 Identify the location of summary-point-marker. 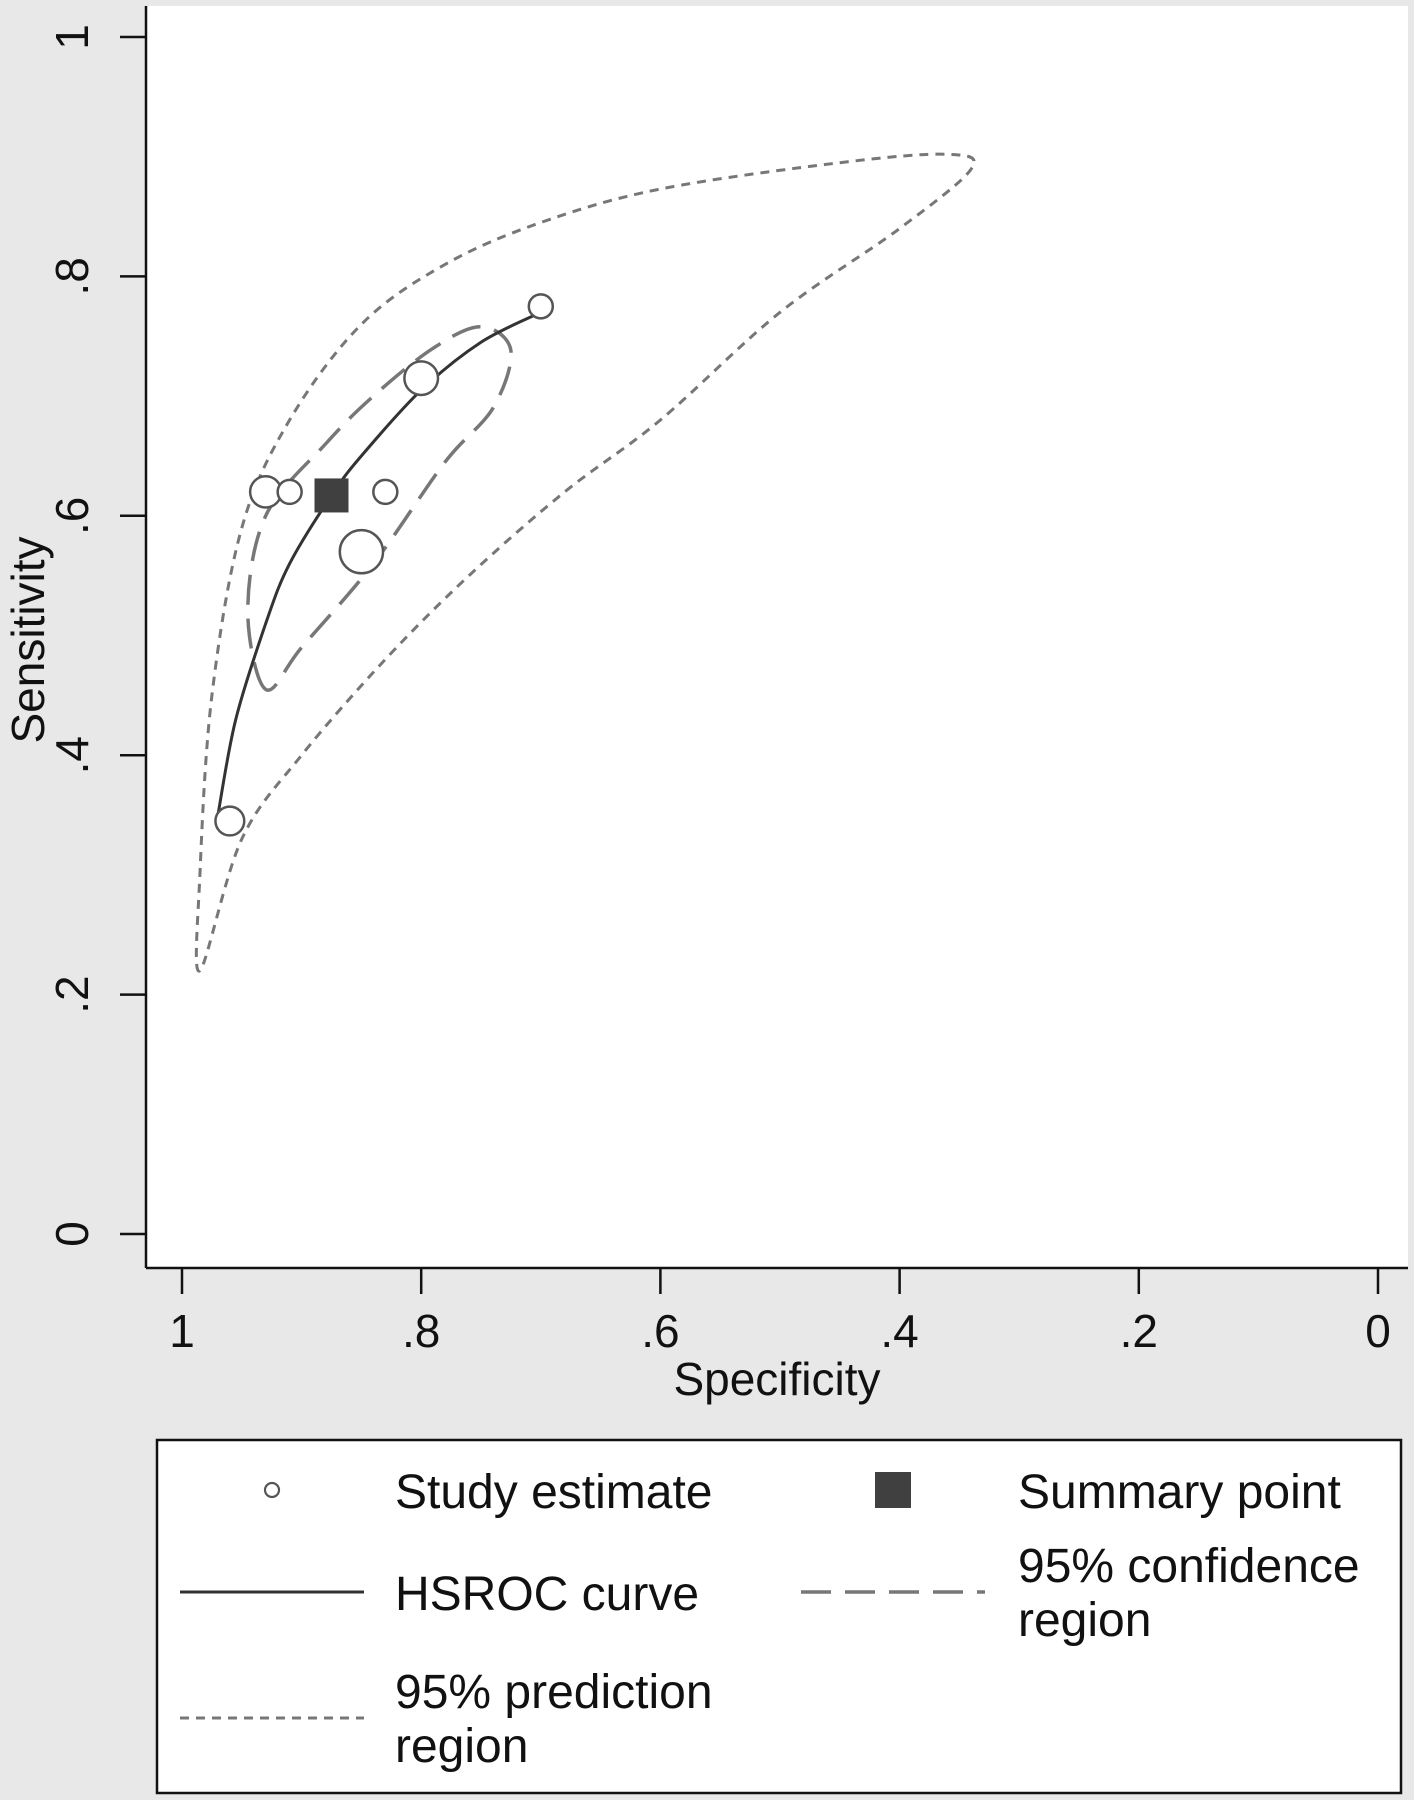
(331, 495).